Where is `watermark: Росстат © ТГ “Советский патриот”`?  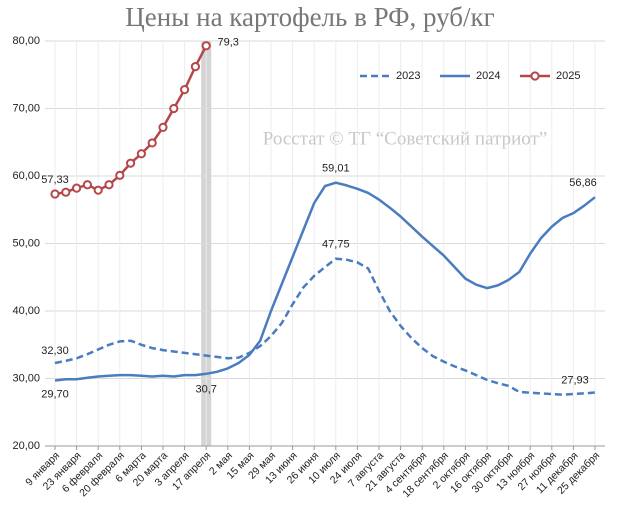
watermark: Росстат © ТГ “Советский патриот” is located at coordinates (405, 138).